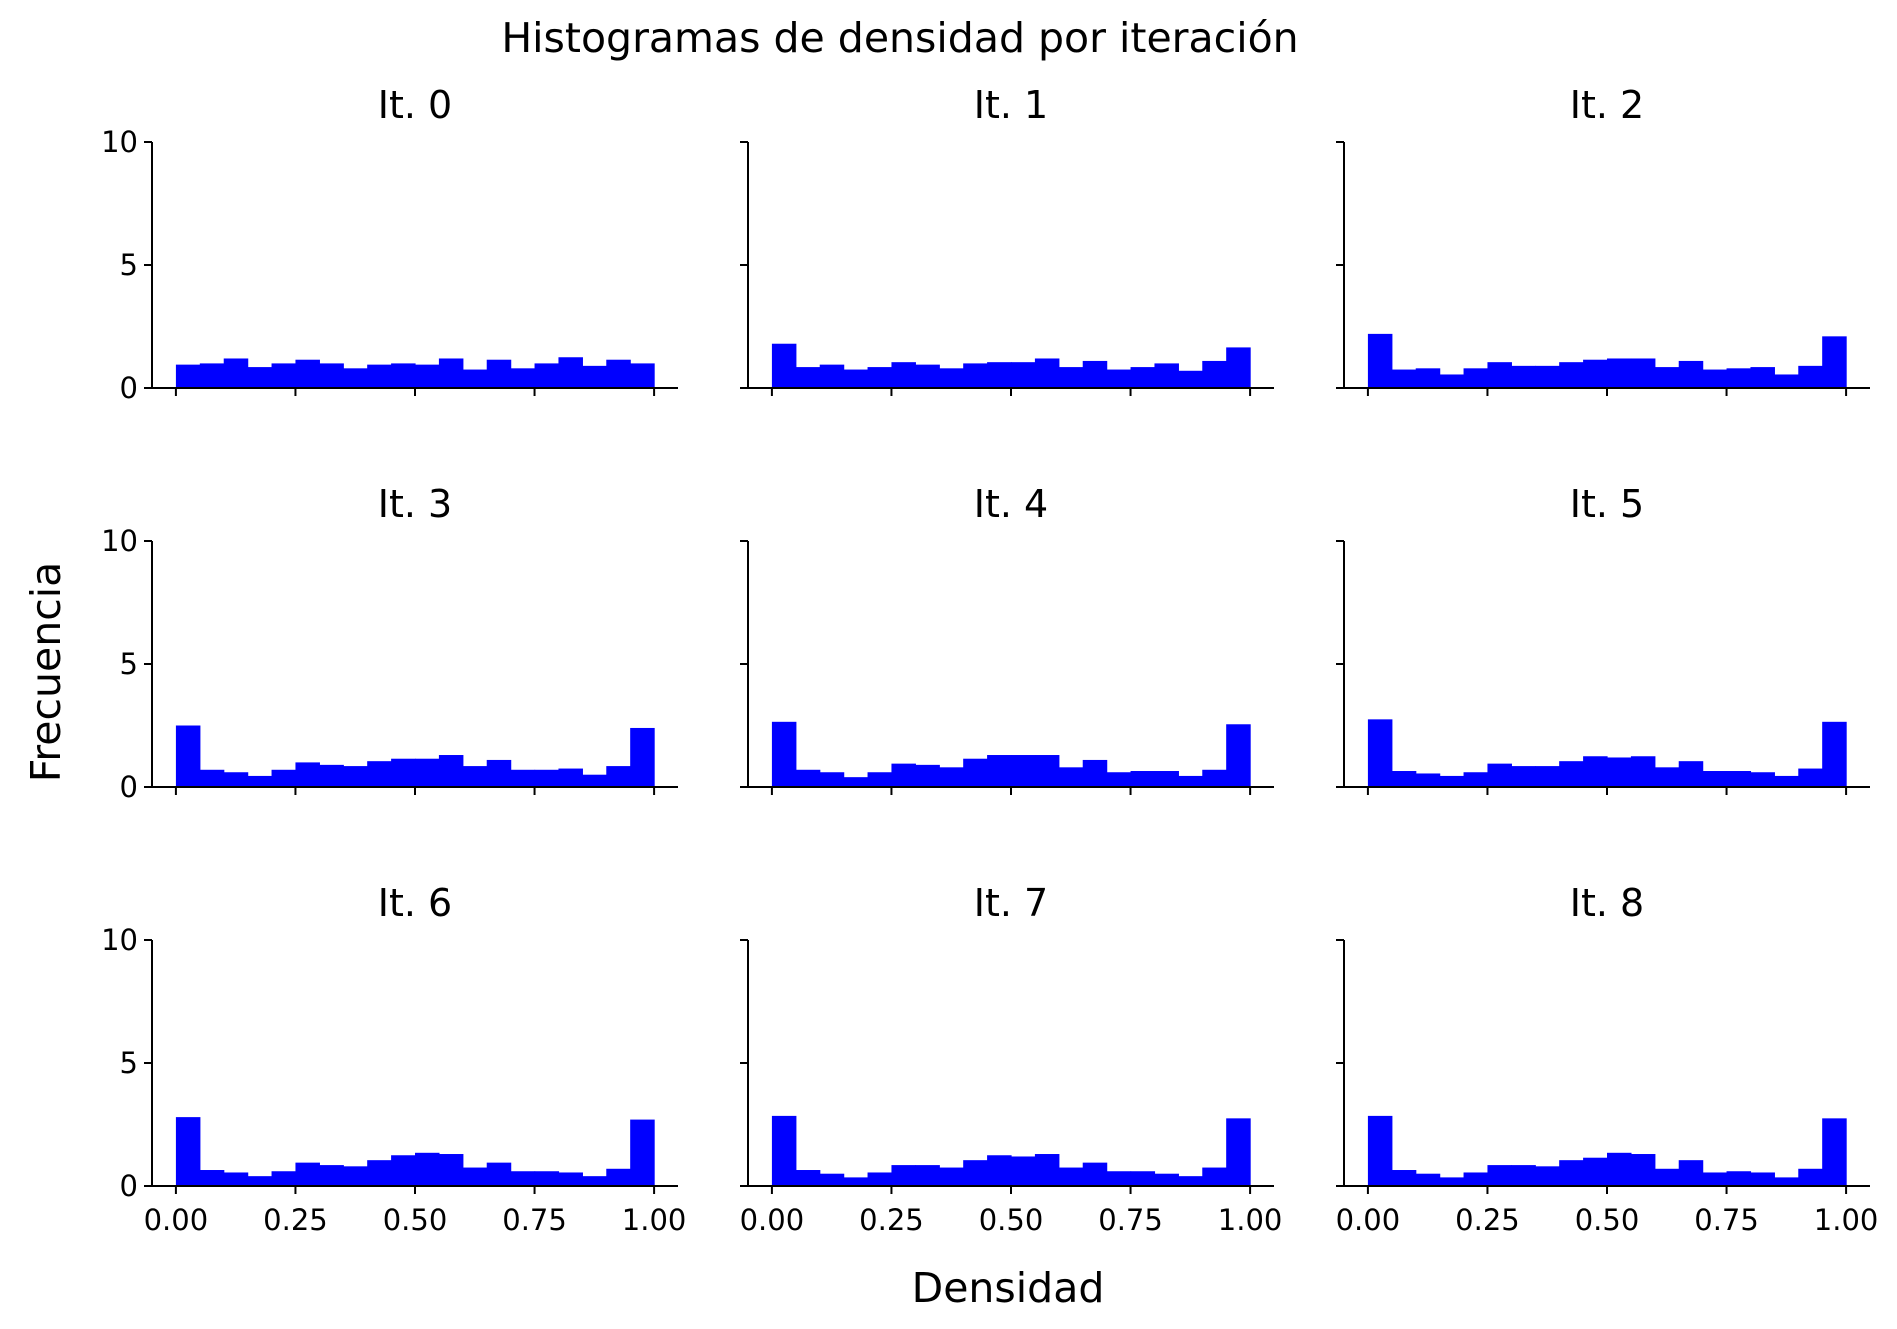  I want to click on x-tick-label: 0.50, so click(415, 1220).